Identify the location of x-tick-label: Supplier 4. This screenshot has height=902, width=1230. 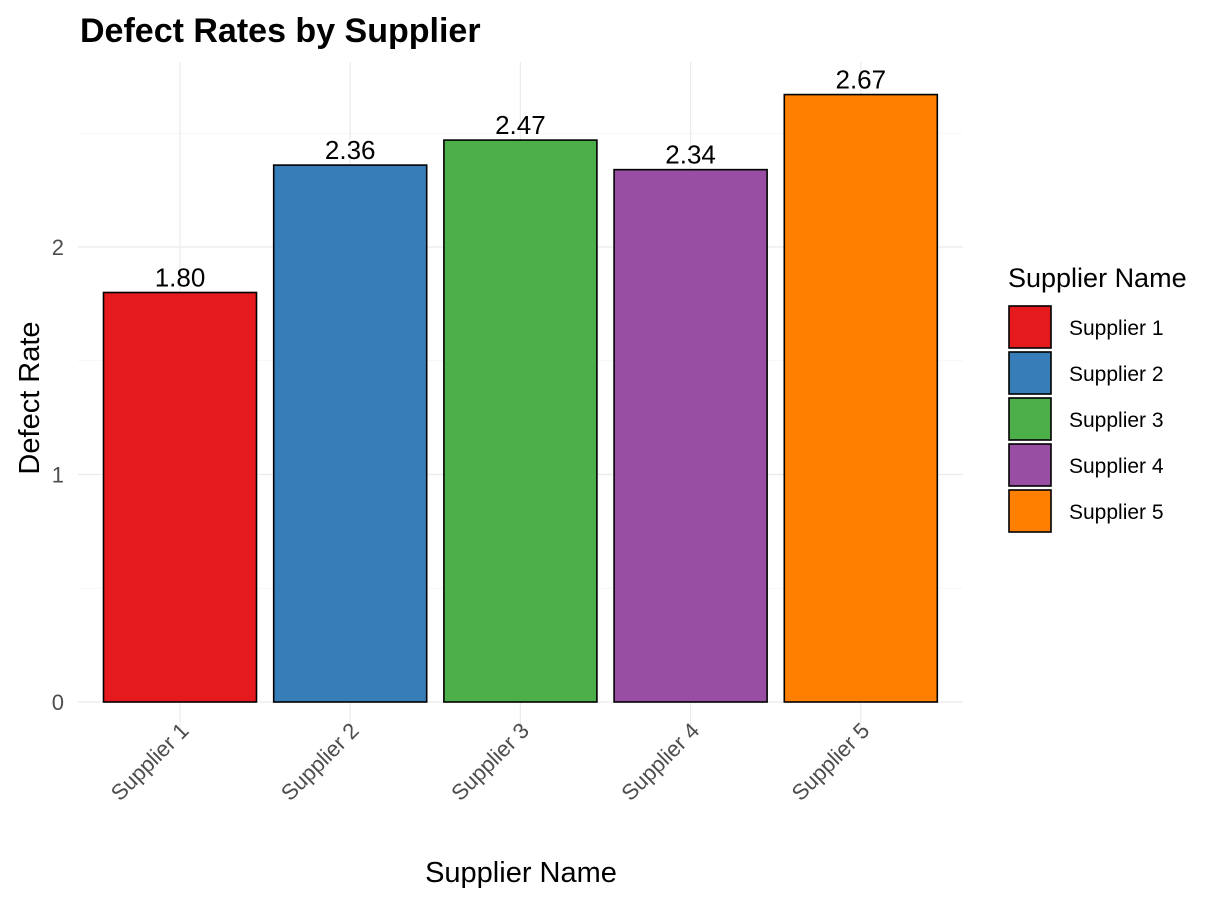
(660, 762).